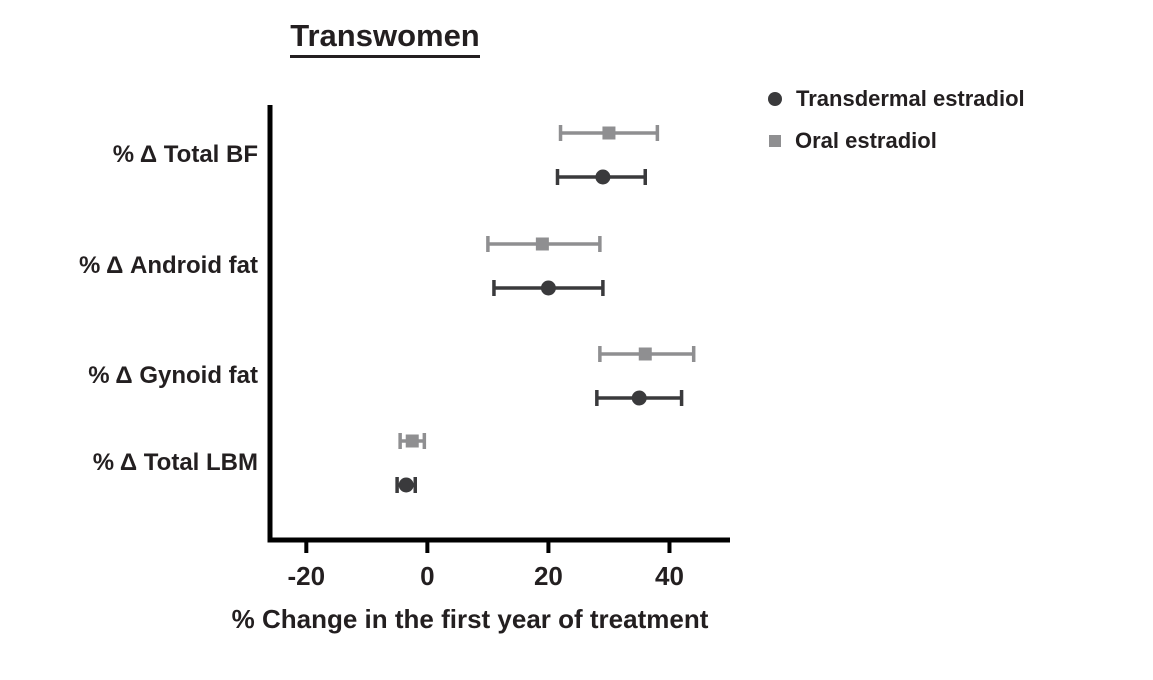  Describe the element at coordinates (173, 375) in the screenshot. I see `category-label-gynoid-fat: % Δ Gynoid fat` at that location.